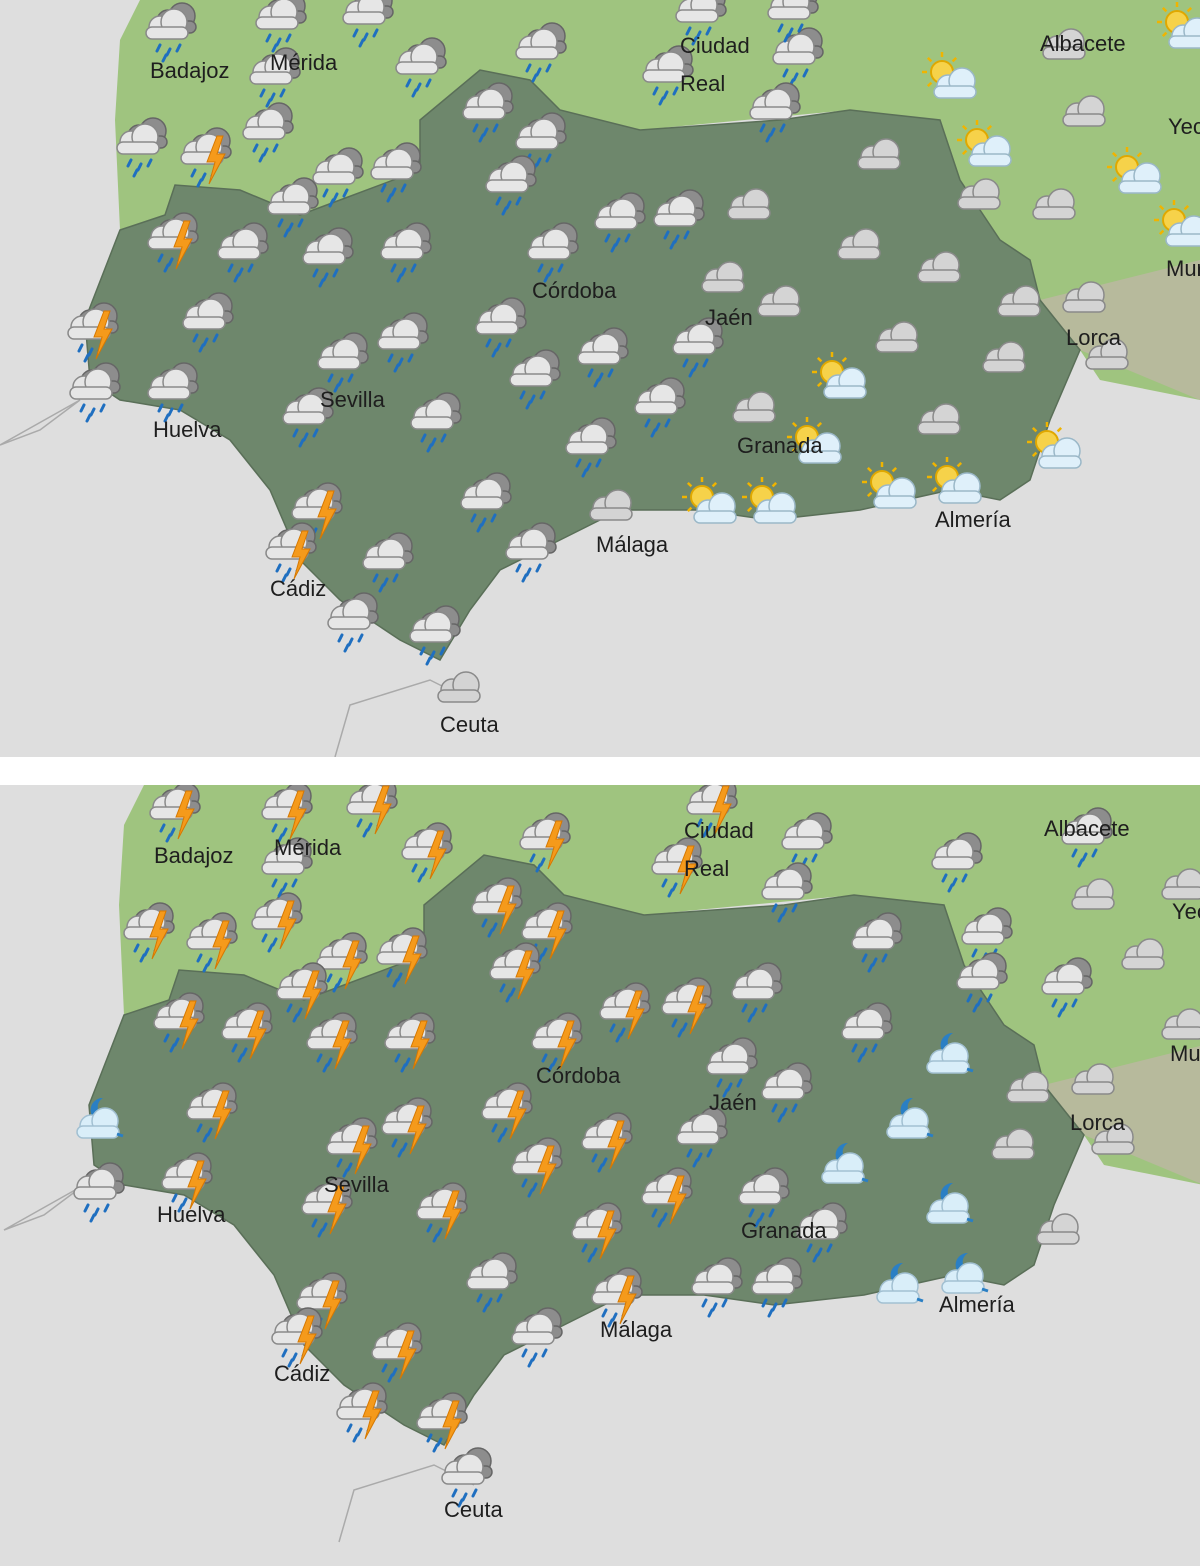 The width and height of the screenshot is (1200, 1566). What do you see at coordinates (578, 1075) in the screenshot?
I see `city-label: Córdoba` at bounding box center [578, 1075].